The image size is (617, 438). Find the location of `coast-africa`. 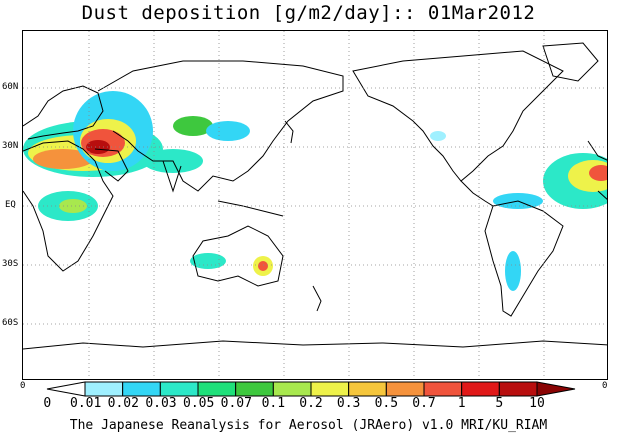

coast-africa is located at coordinates (68, 206).